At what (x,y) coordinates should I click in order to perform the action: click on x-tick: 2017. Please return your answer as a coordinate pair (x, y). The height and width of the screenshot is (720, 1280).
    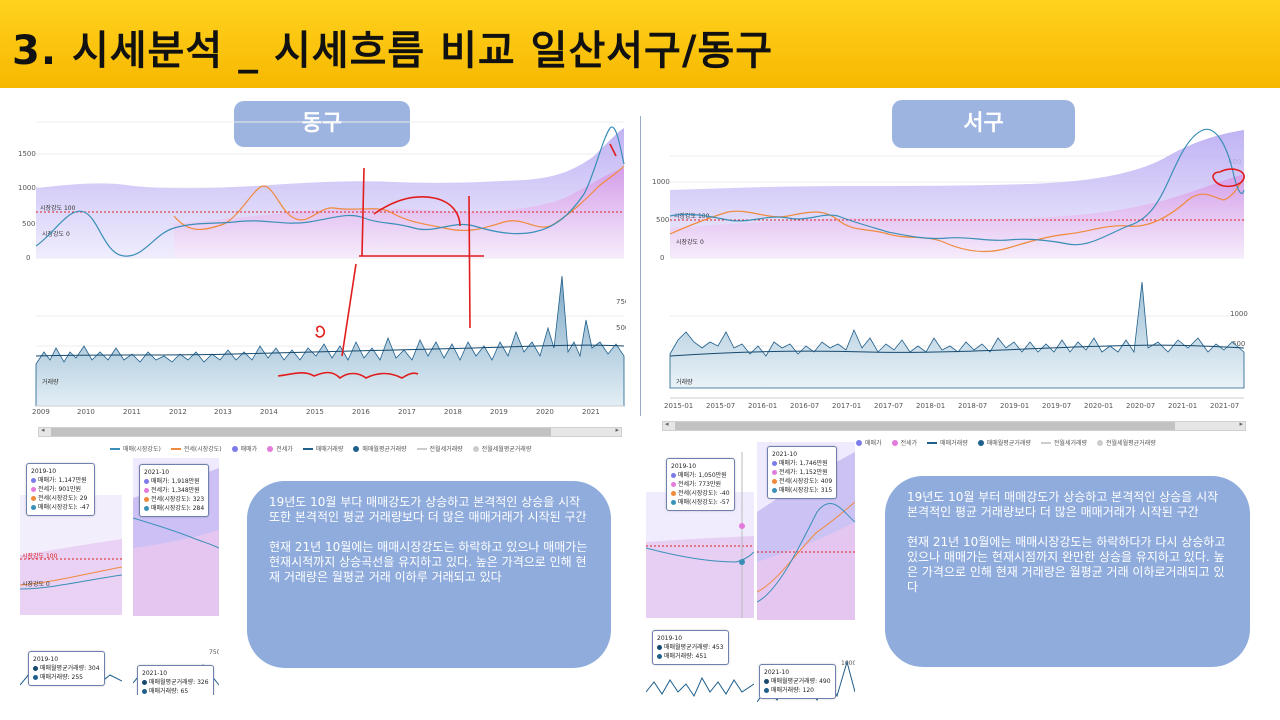
    Looking at the image, I should click on (407, 412).